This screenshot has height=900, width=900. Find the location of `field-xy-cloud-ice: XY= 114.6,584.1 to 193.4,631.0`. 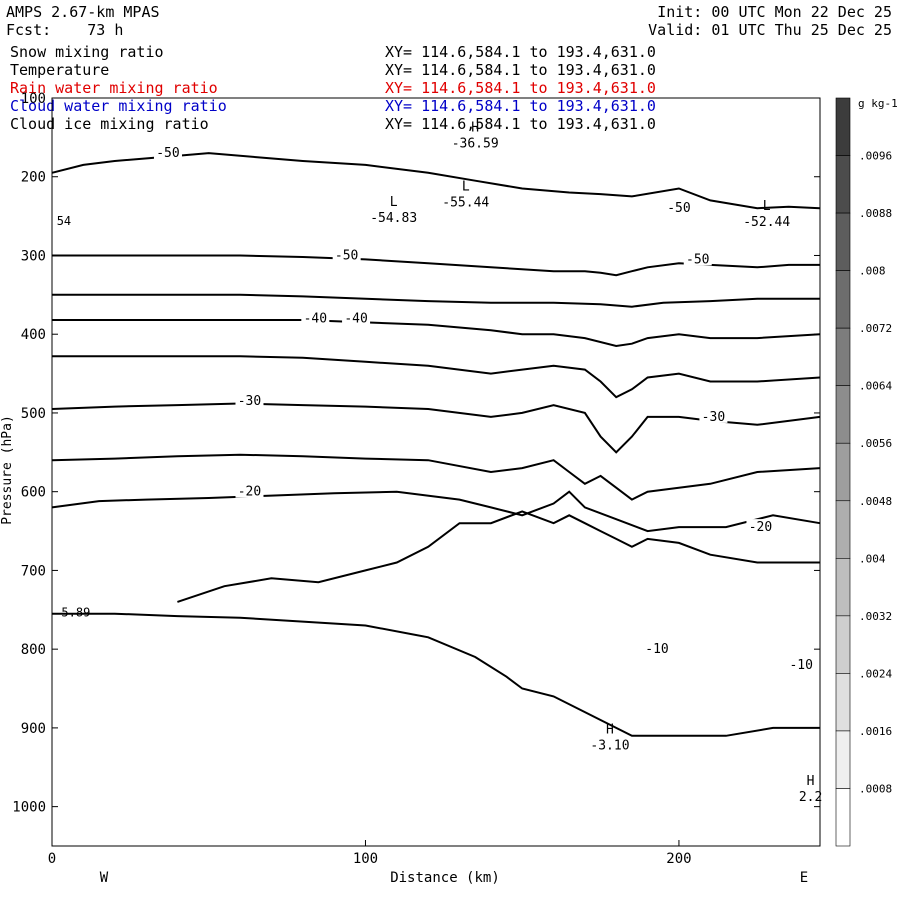

field-xy-cloud-ice: XY= 114.6,584.1 to 193.4,631.0 is located at coordinates (520, 124).